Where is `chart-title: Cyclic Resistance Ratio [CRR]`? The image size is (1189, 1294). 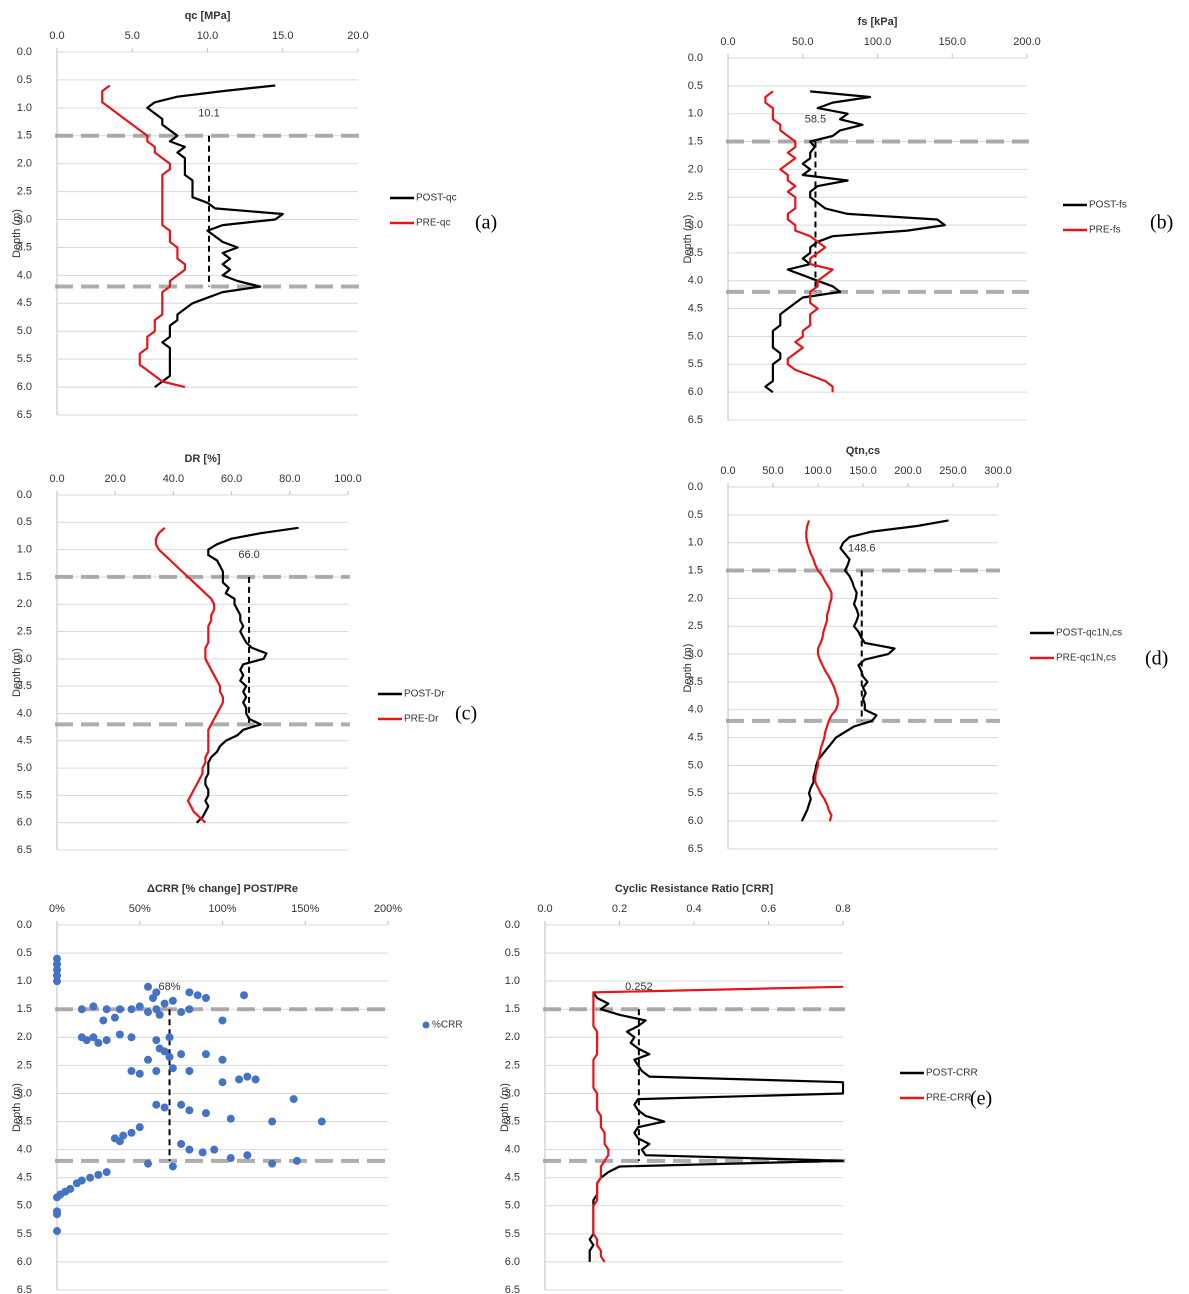
chart-title: Cyclic Resistance Ratio [CRR] is located at coordinates (694, 889).